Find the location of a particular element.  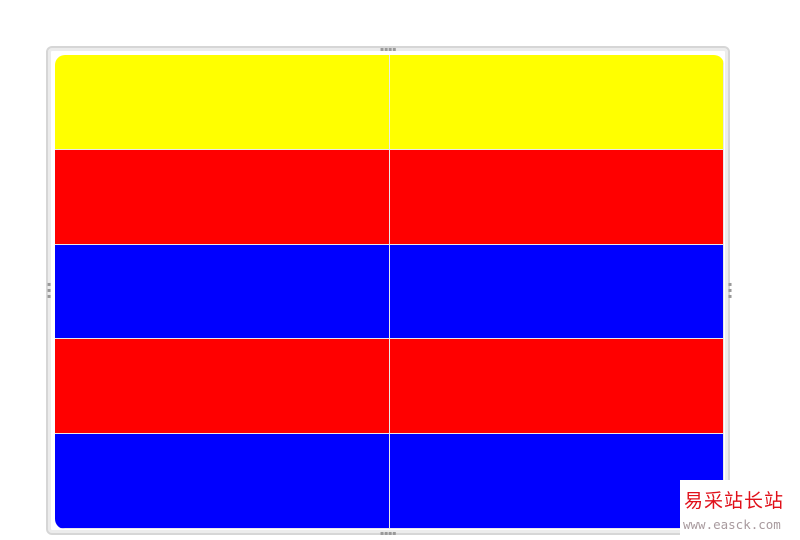

resize-handle-right: ▪ ▪ ▪ is located at coordinates (730, 290).